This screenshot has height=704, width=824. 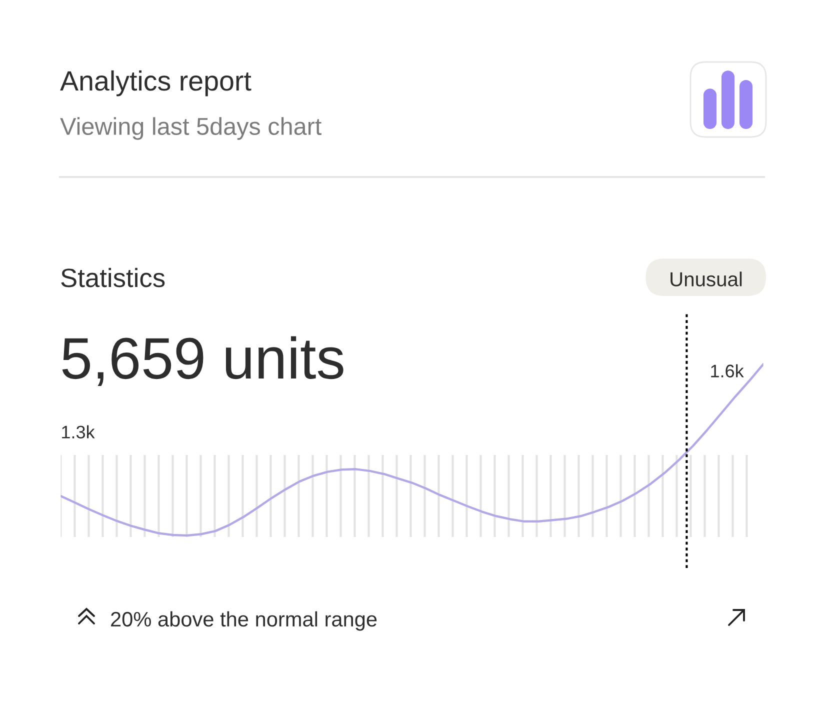 I want to click on text: Unusual, so click(x=706, y=279).